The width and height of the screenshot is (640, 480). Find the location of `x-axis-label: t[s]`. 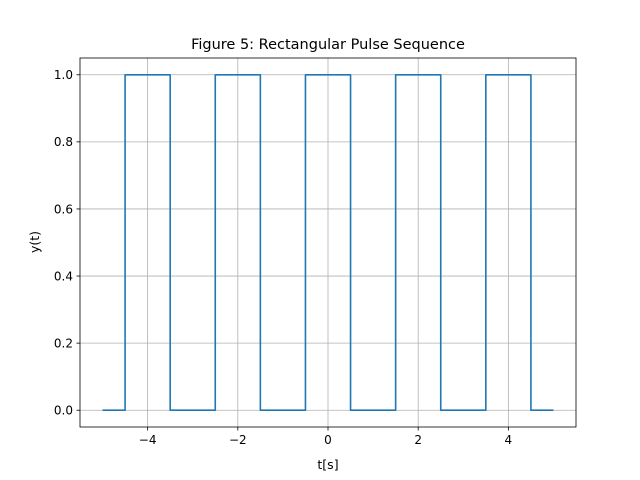

x-axis-label: t[s] is located at coordinates (327, 464).